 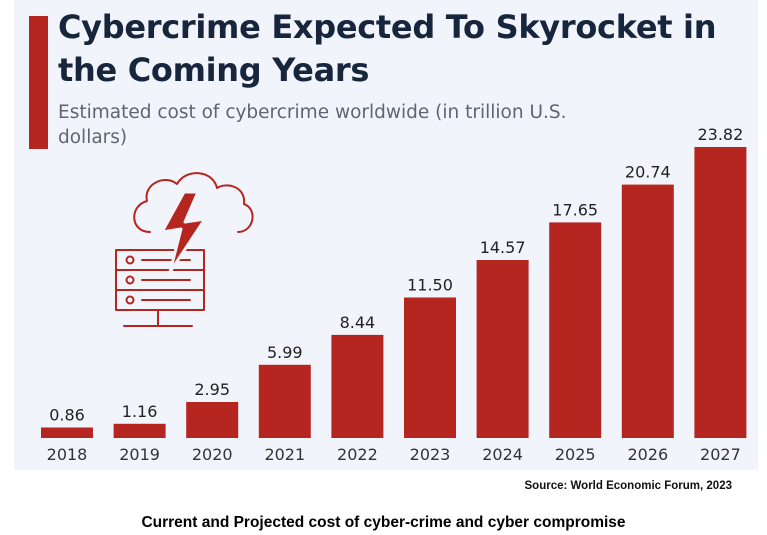 I want to click on bar-2023, so click(x=430, y=367).